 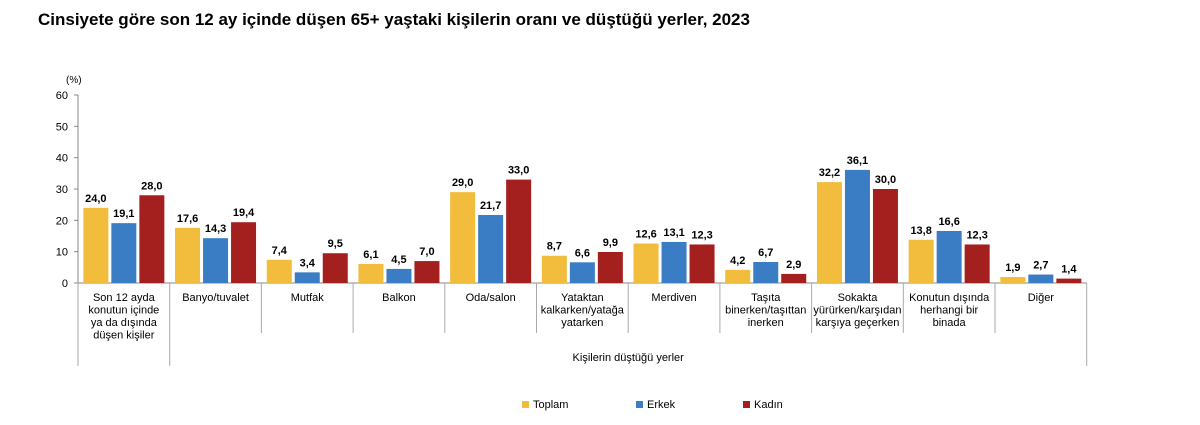 I want to click on data-label: 13,8, so click(x=920, y=231).